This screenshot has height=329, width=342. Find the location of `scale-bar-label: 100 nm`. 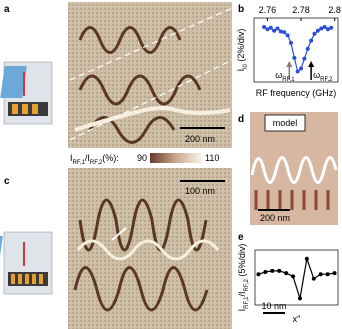

scale-bar-label: 100 nm is located at coordinates (200, 191).